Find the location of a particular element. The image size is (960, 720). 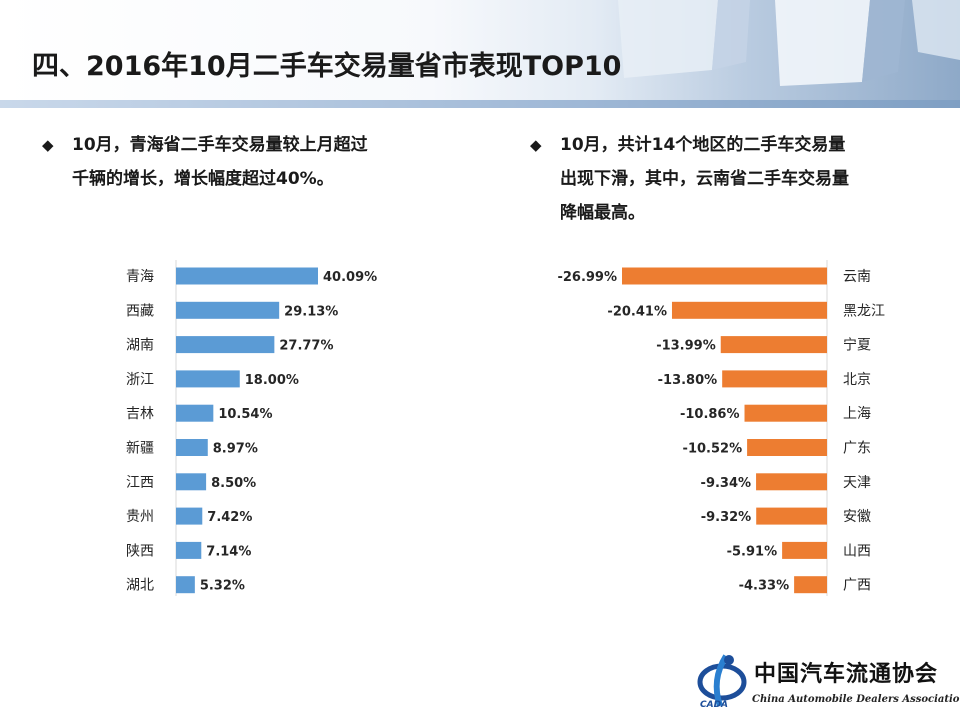

category-label: 浙江 is located at coordinates (140, 380).